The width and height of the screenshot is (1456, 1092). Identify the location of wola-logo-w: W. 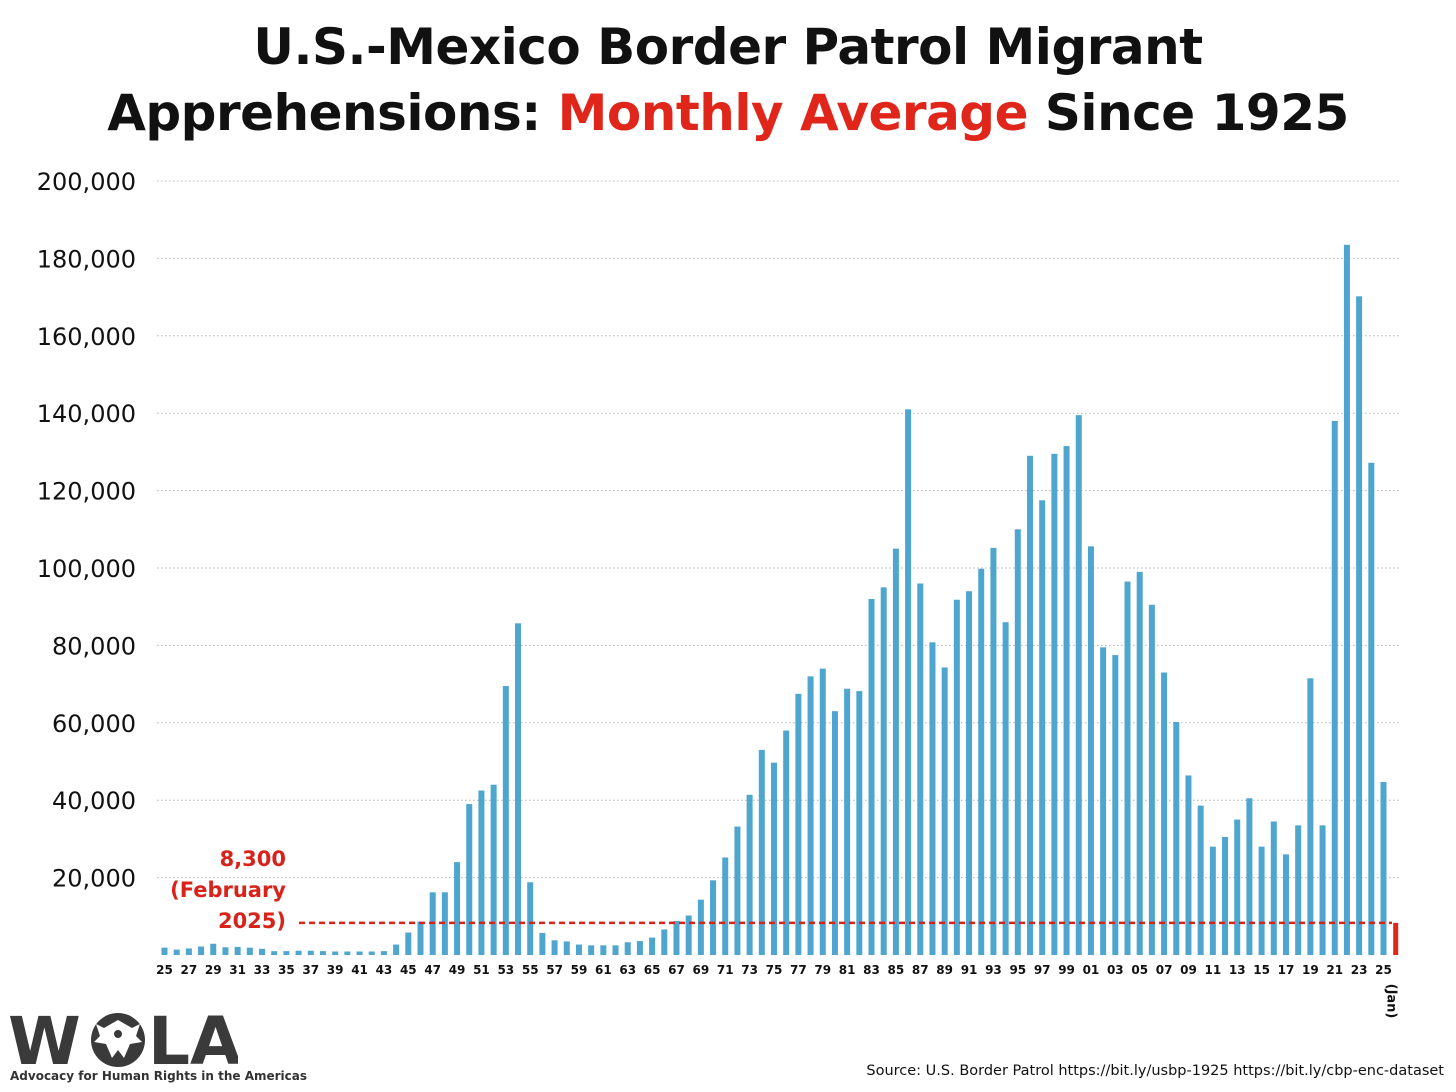
(44, 1037).